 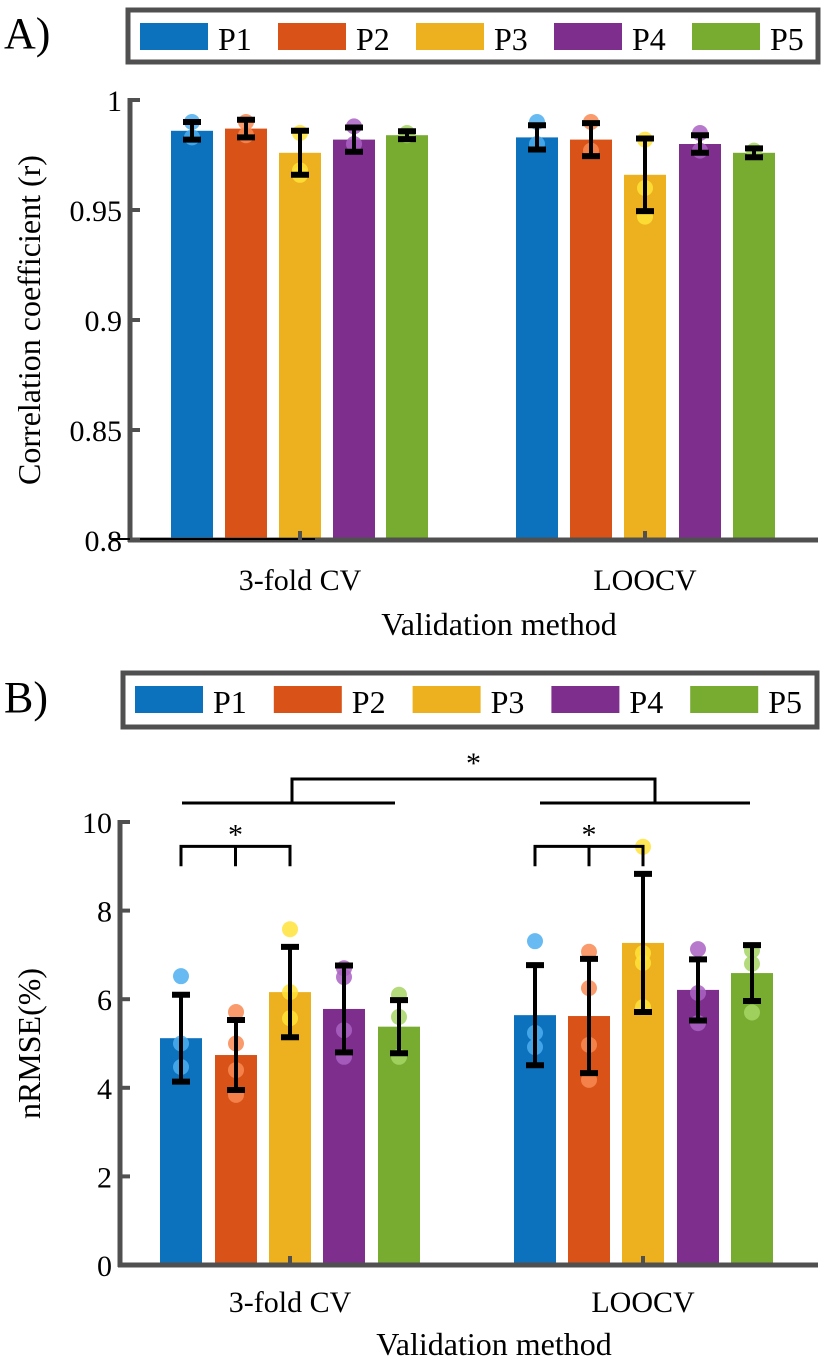 I want to click on y-tick-label: 4, so click(x=104, y=1089).